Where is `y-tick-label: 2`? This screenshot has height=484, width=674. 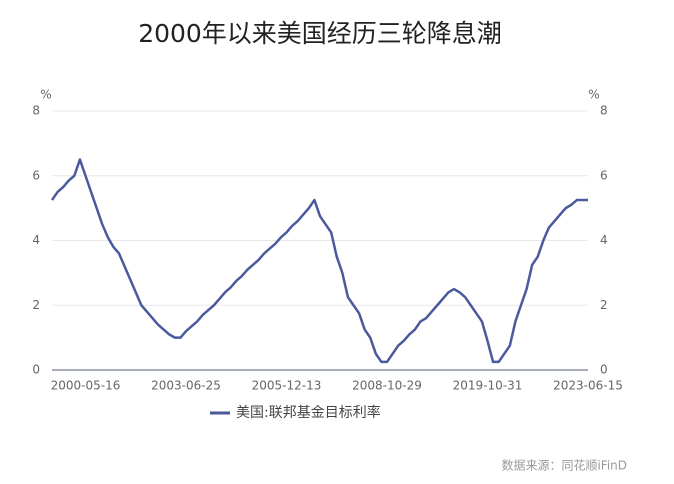
y-tick-label: 2 is located at coordinates (36, 305).